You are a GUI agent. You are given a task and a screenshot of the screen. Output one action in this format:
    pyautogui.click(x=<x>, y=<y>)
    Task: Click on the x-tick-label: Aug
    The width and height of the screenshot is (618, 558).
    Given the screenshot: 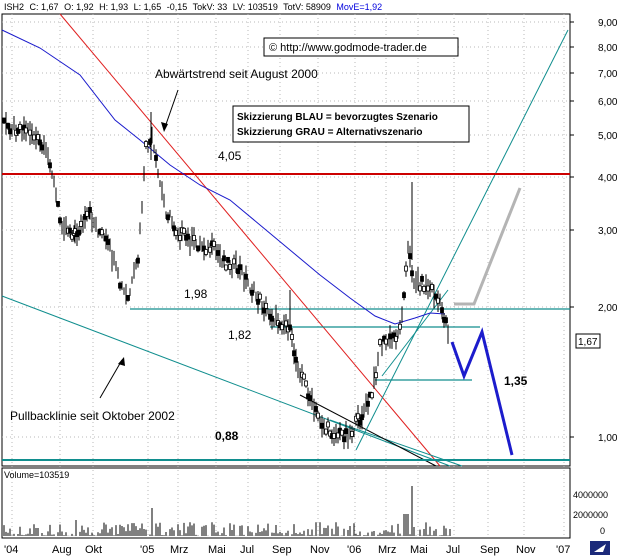 What is the action you would take?
    pyautogui.click(x=62, y=550)
    